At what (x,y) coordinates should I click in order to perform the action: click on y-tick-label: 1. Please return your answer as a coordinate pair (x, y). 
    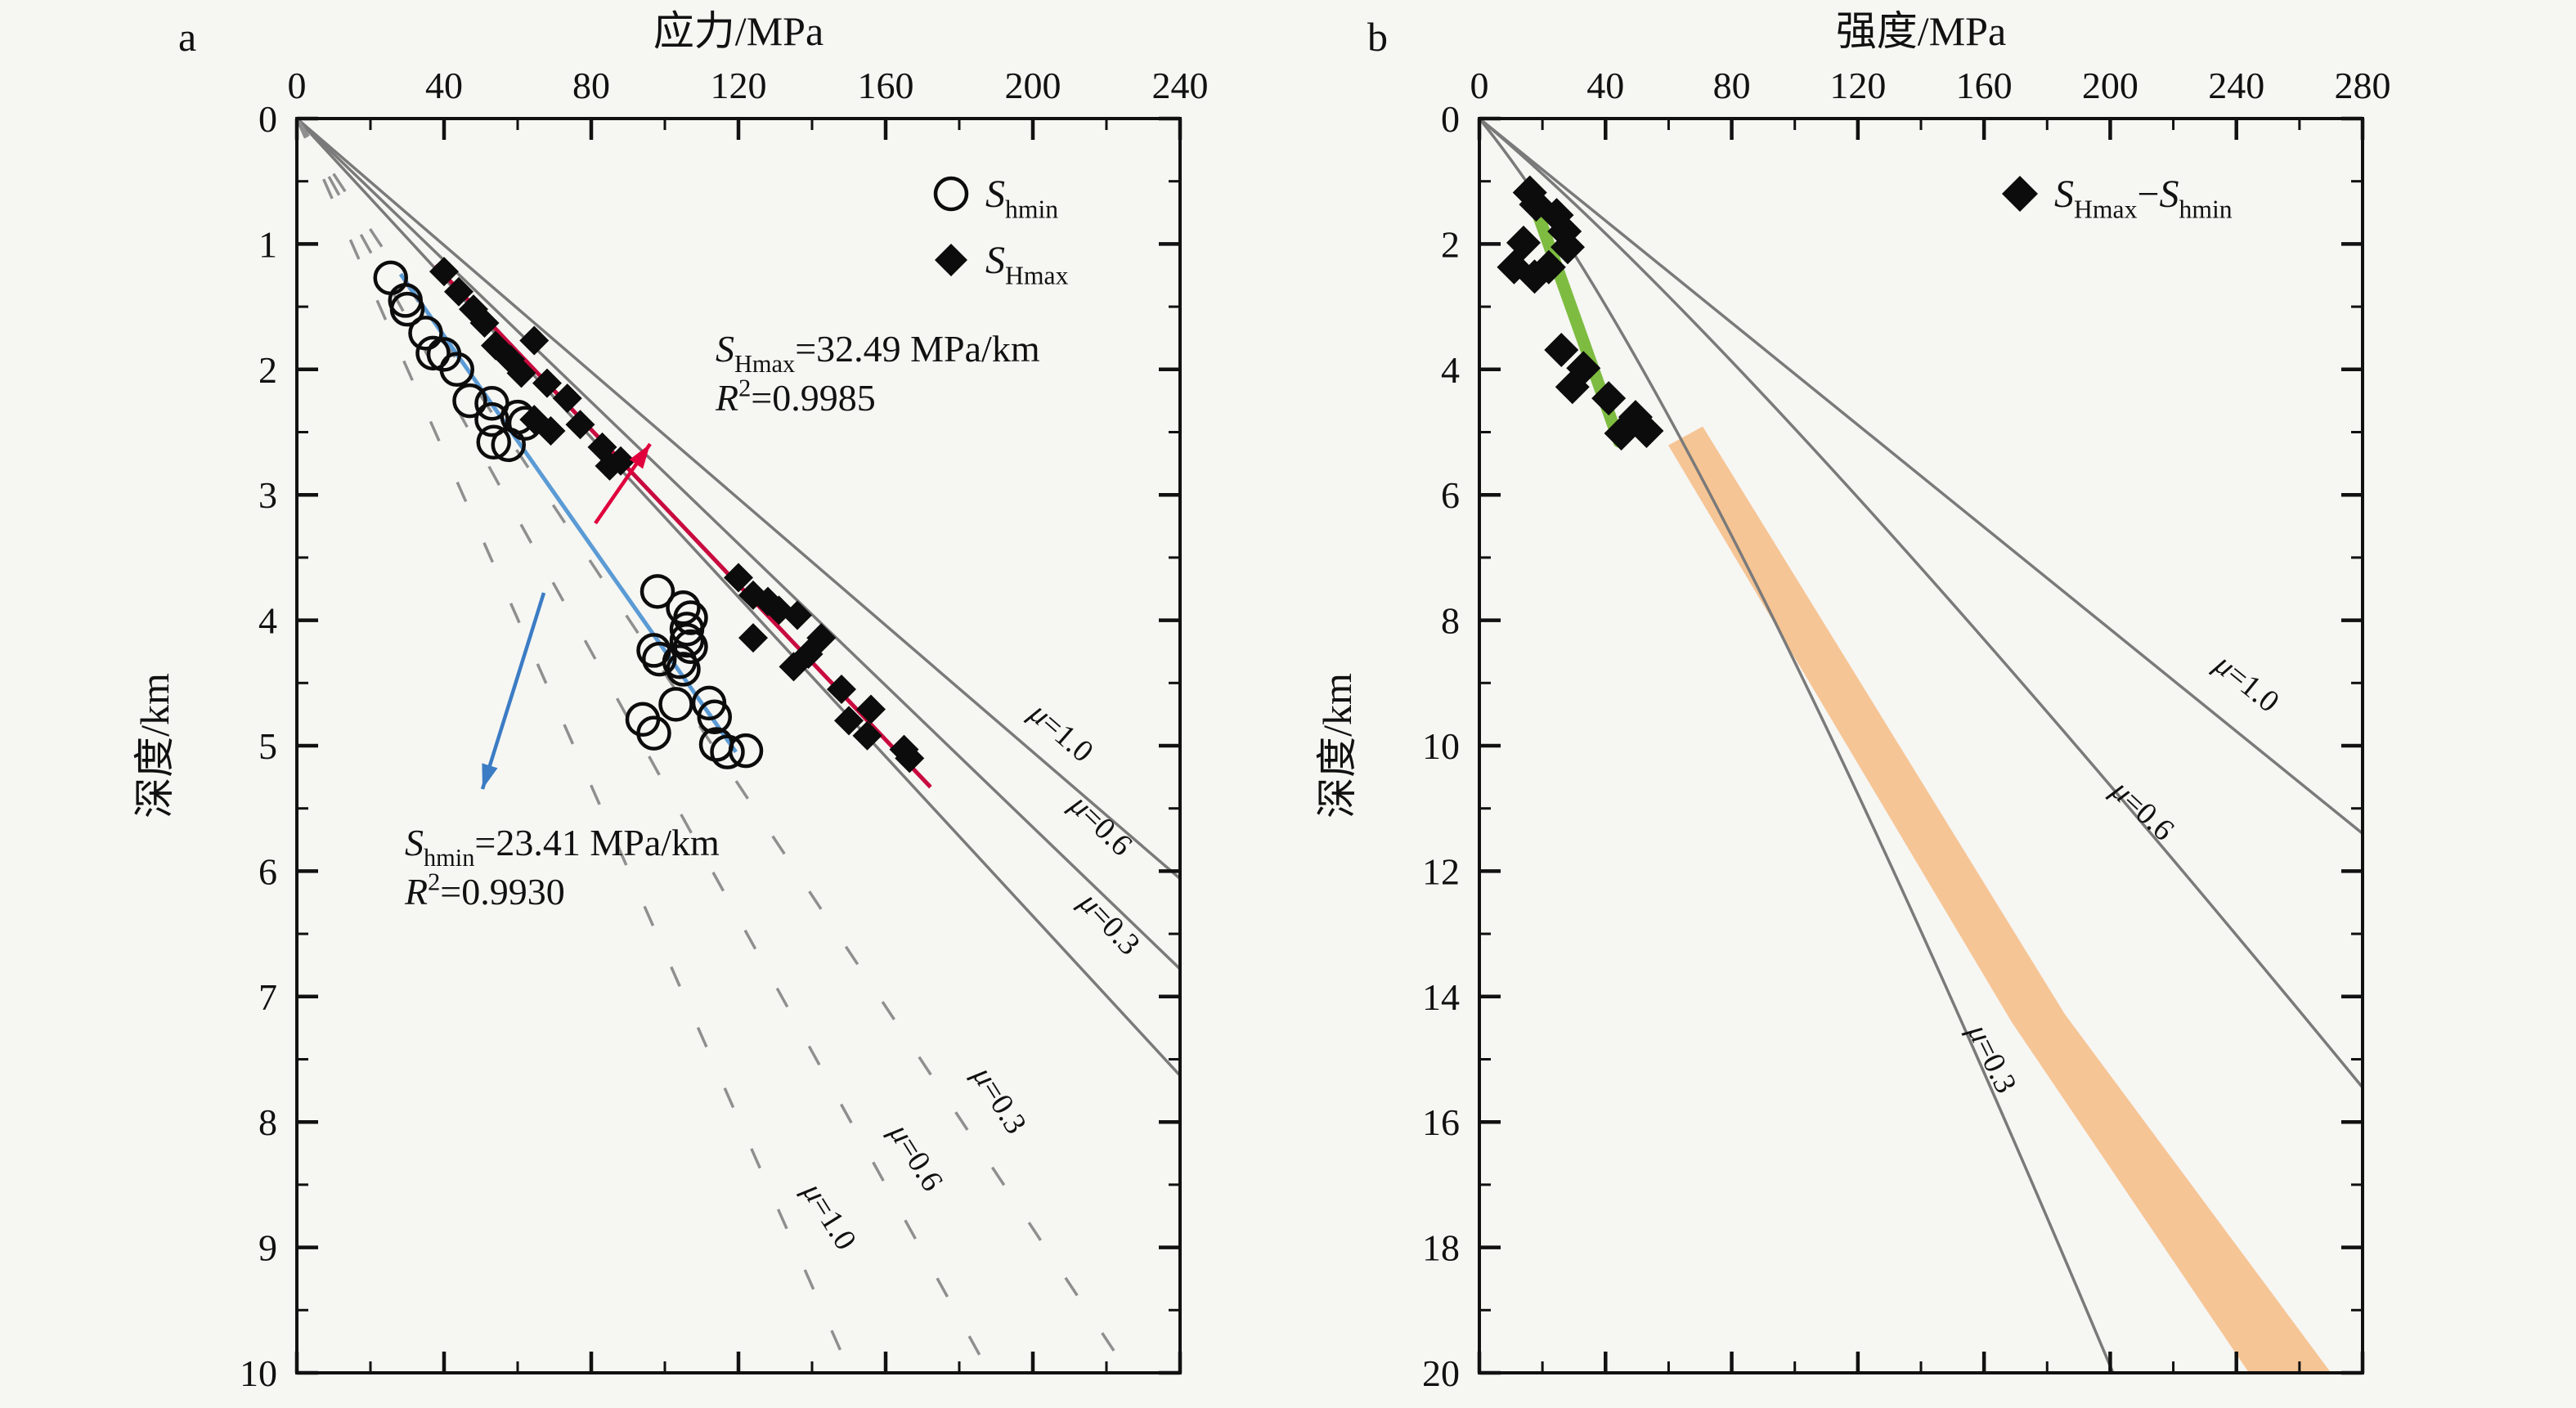
    Looking at the image, I should click on (267, 244).